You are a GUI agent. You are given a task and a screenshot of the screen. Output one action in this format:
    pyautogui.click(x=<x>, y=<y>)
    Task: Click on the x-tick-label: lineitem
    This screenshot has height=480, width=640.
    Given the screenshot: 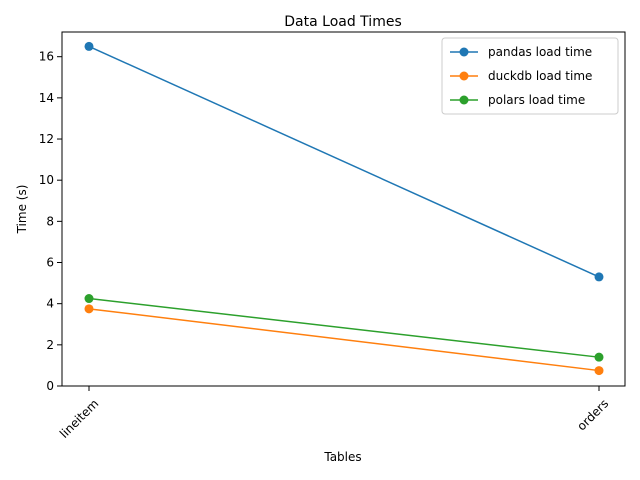 What is the action you would take?
    pyautogui.click(x=79, y=418)
    